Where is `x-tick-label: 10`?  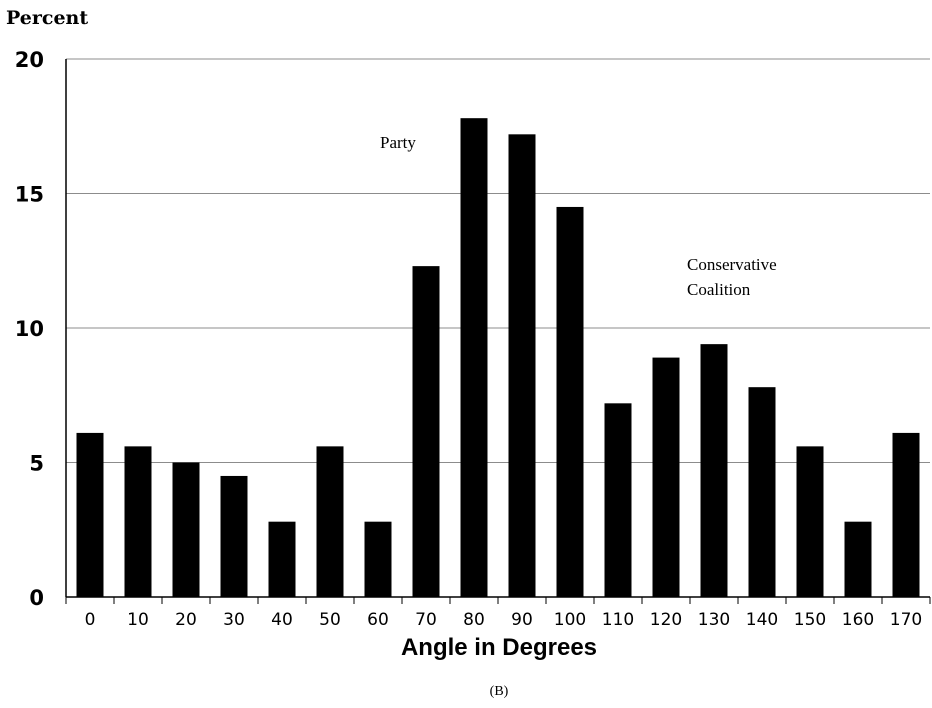 x-tick-label: 10 is located at coordinates (138, 620).